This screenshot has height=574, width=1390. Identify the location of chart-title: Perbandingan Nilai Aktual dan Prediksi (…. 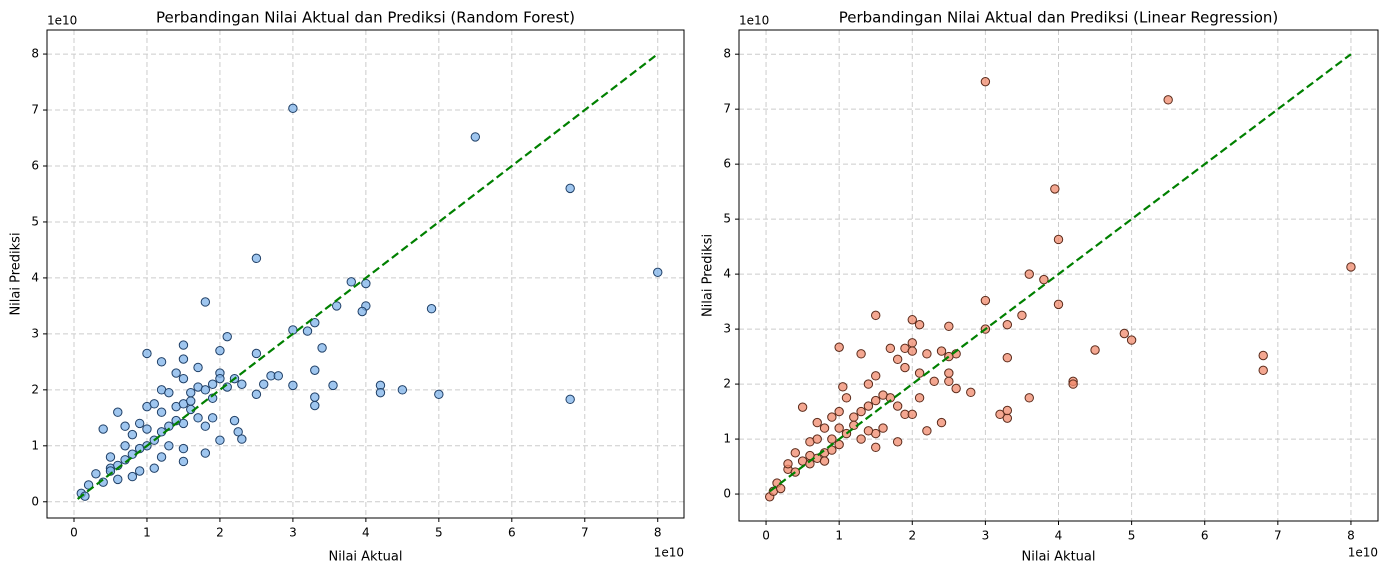
(365, 18).